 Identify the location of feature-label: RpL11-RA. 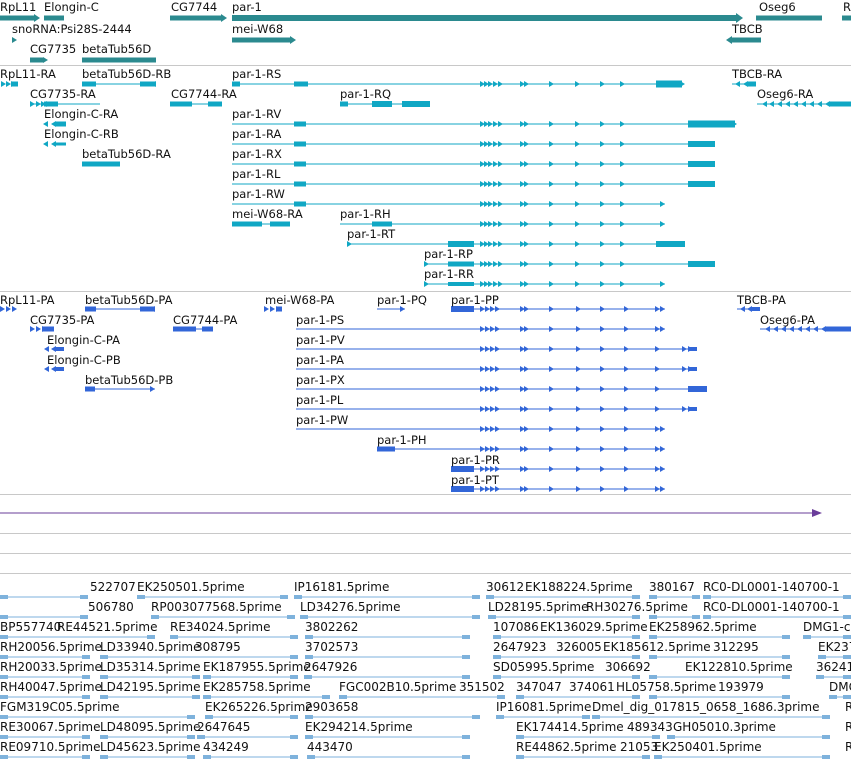
(28, 74).